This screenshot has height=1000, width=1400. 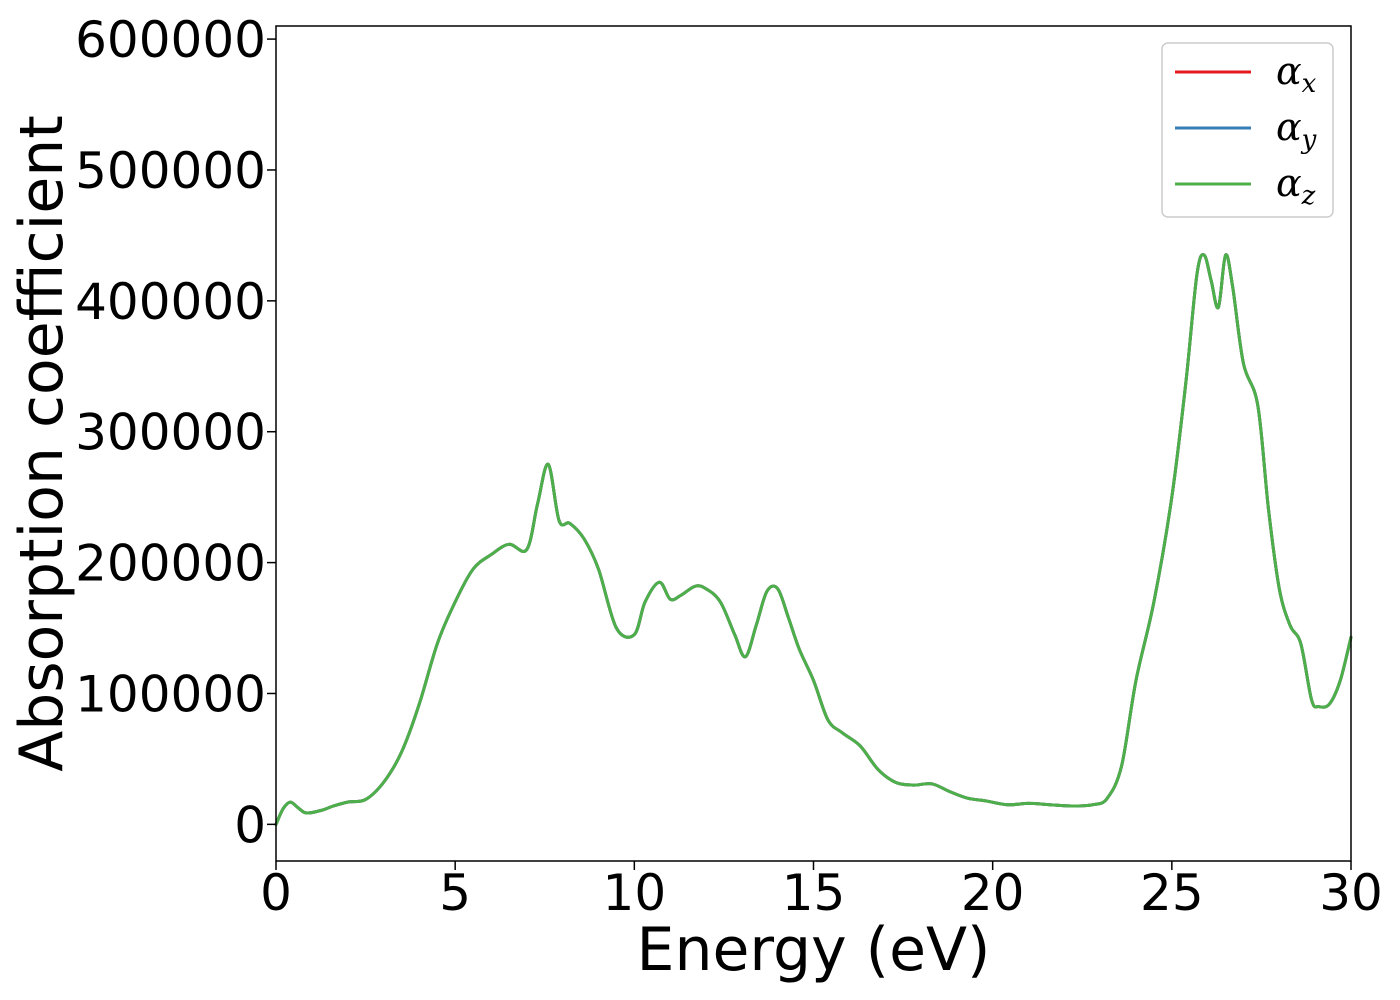 What do you see at coordinates (170, 433) in the screenshot?
I see `y-tick-label: 300000` at bounding box center [170, 433].